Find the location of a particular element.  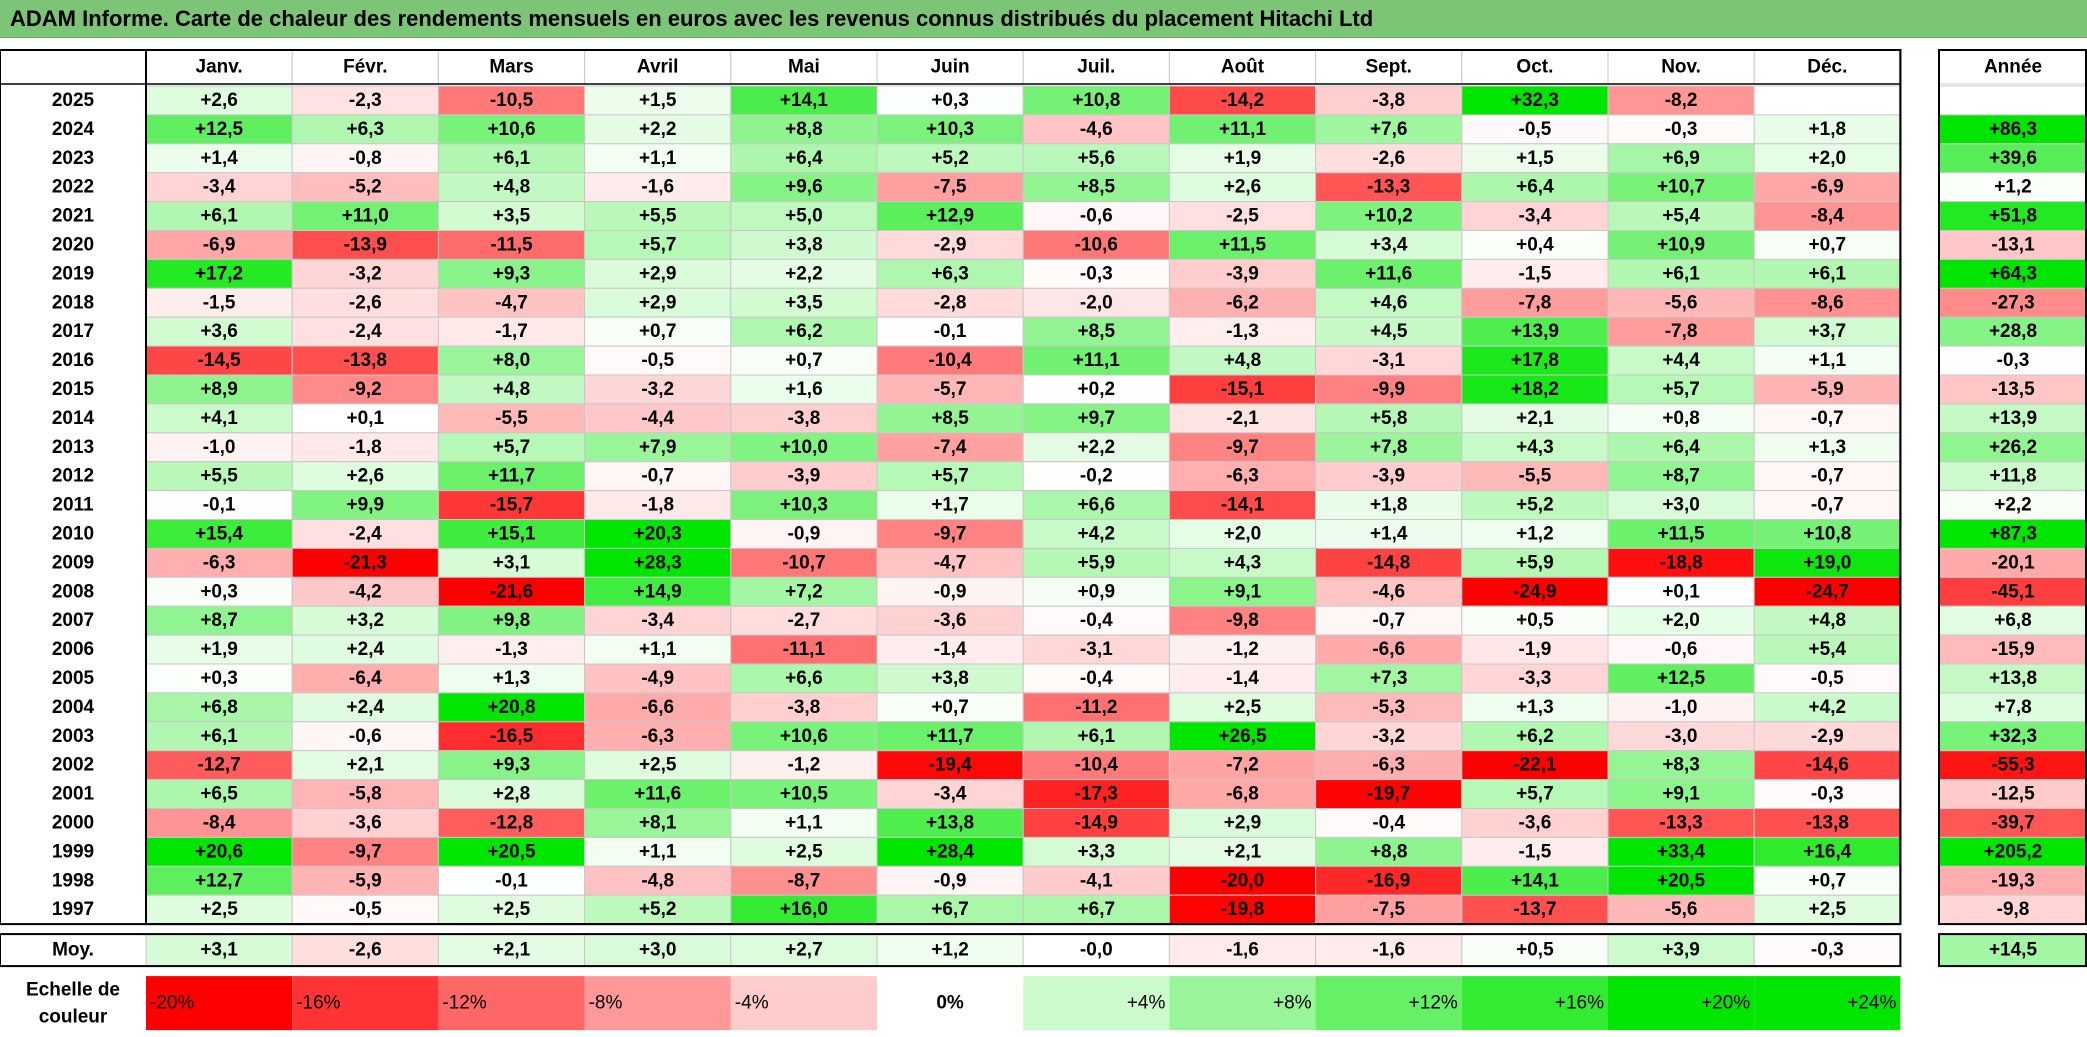

cell-value: +5,4 is located at coordinates (1828, 649).